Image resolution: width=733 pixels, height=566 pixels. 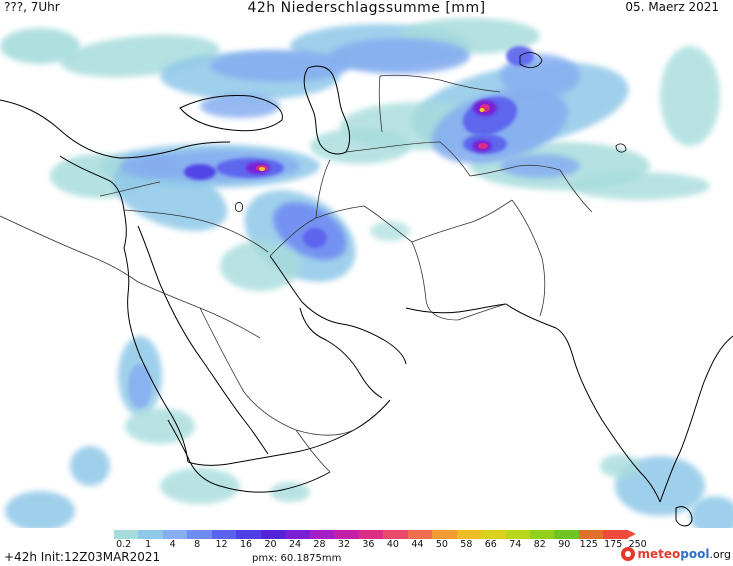 I want to click on coastline-black-sea, so click(x=231, y=113).